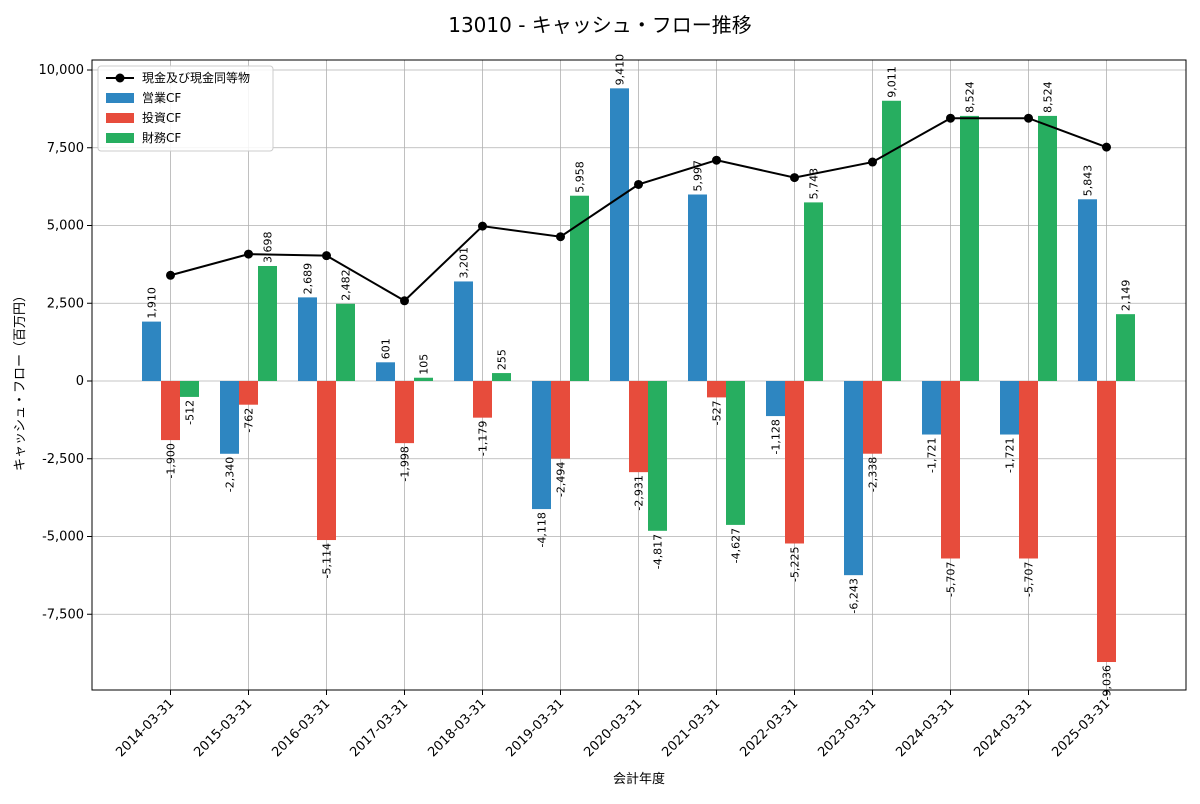  What do you see at coordinates (196, 77) in the screenshot?
I see `legend-label: 現金及び現金同等物` at bounding box center [196, 77].